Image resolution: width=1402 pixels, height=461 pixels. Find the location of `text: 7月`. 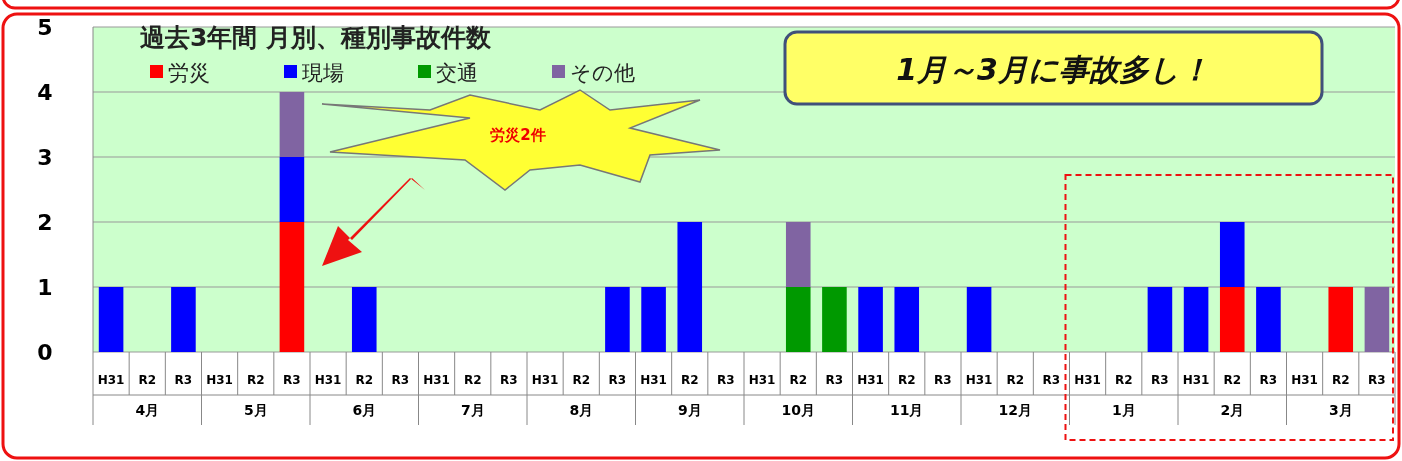

text: 7月 is located at coordinates (472, 410).